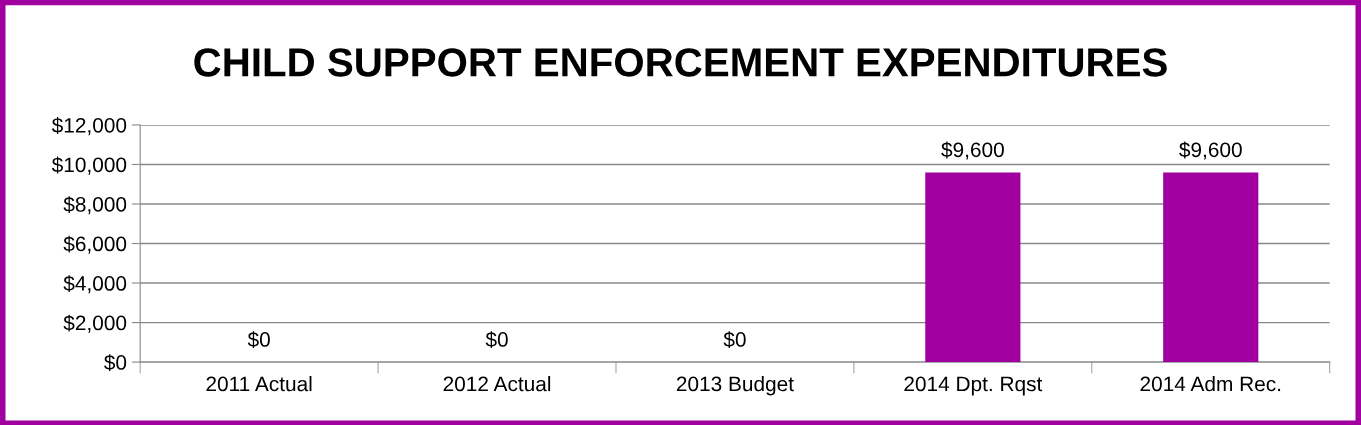 This screenshot has width=1361, height=425. Describe the element at coordinates (735, 385) in the screenshot. I see `x-tick-label: 2013 Budget` at that location.